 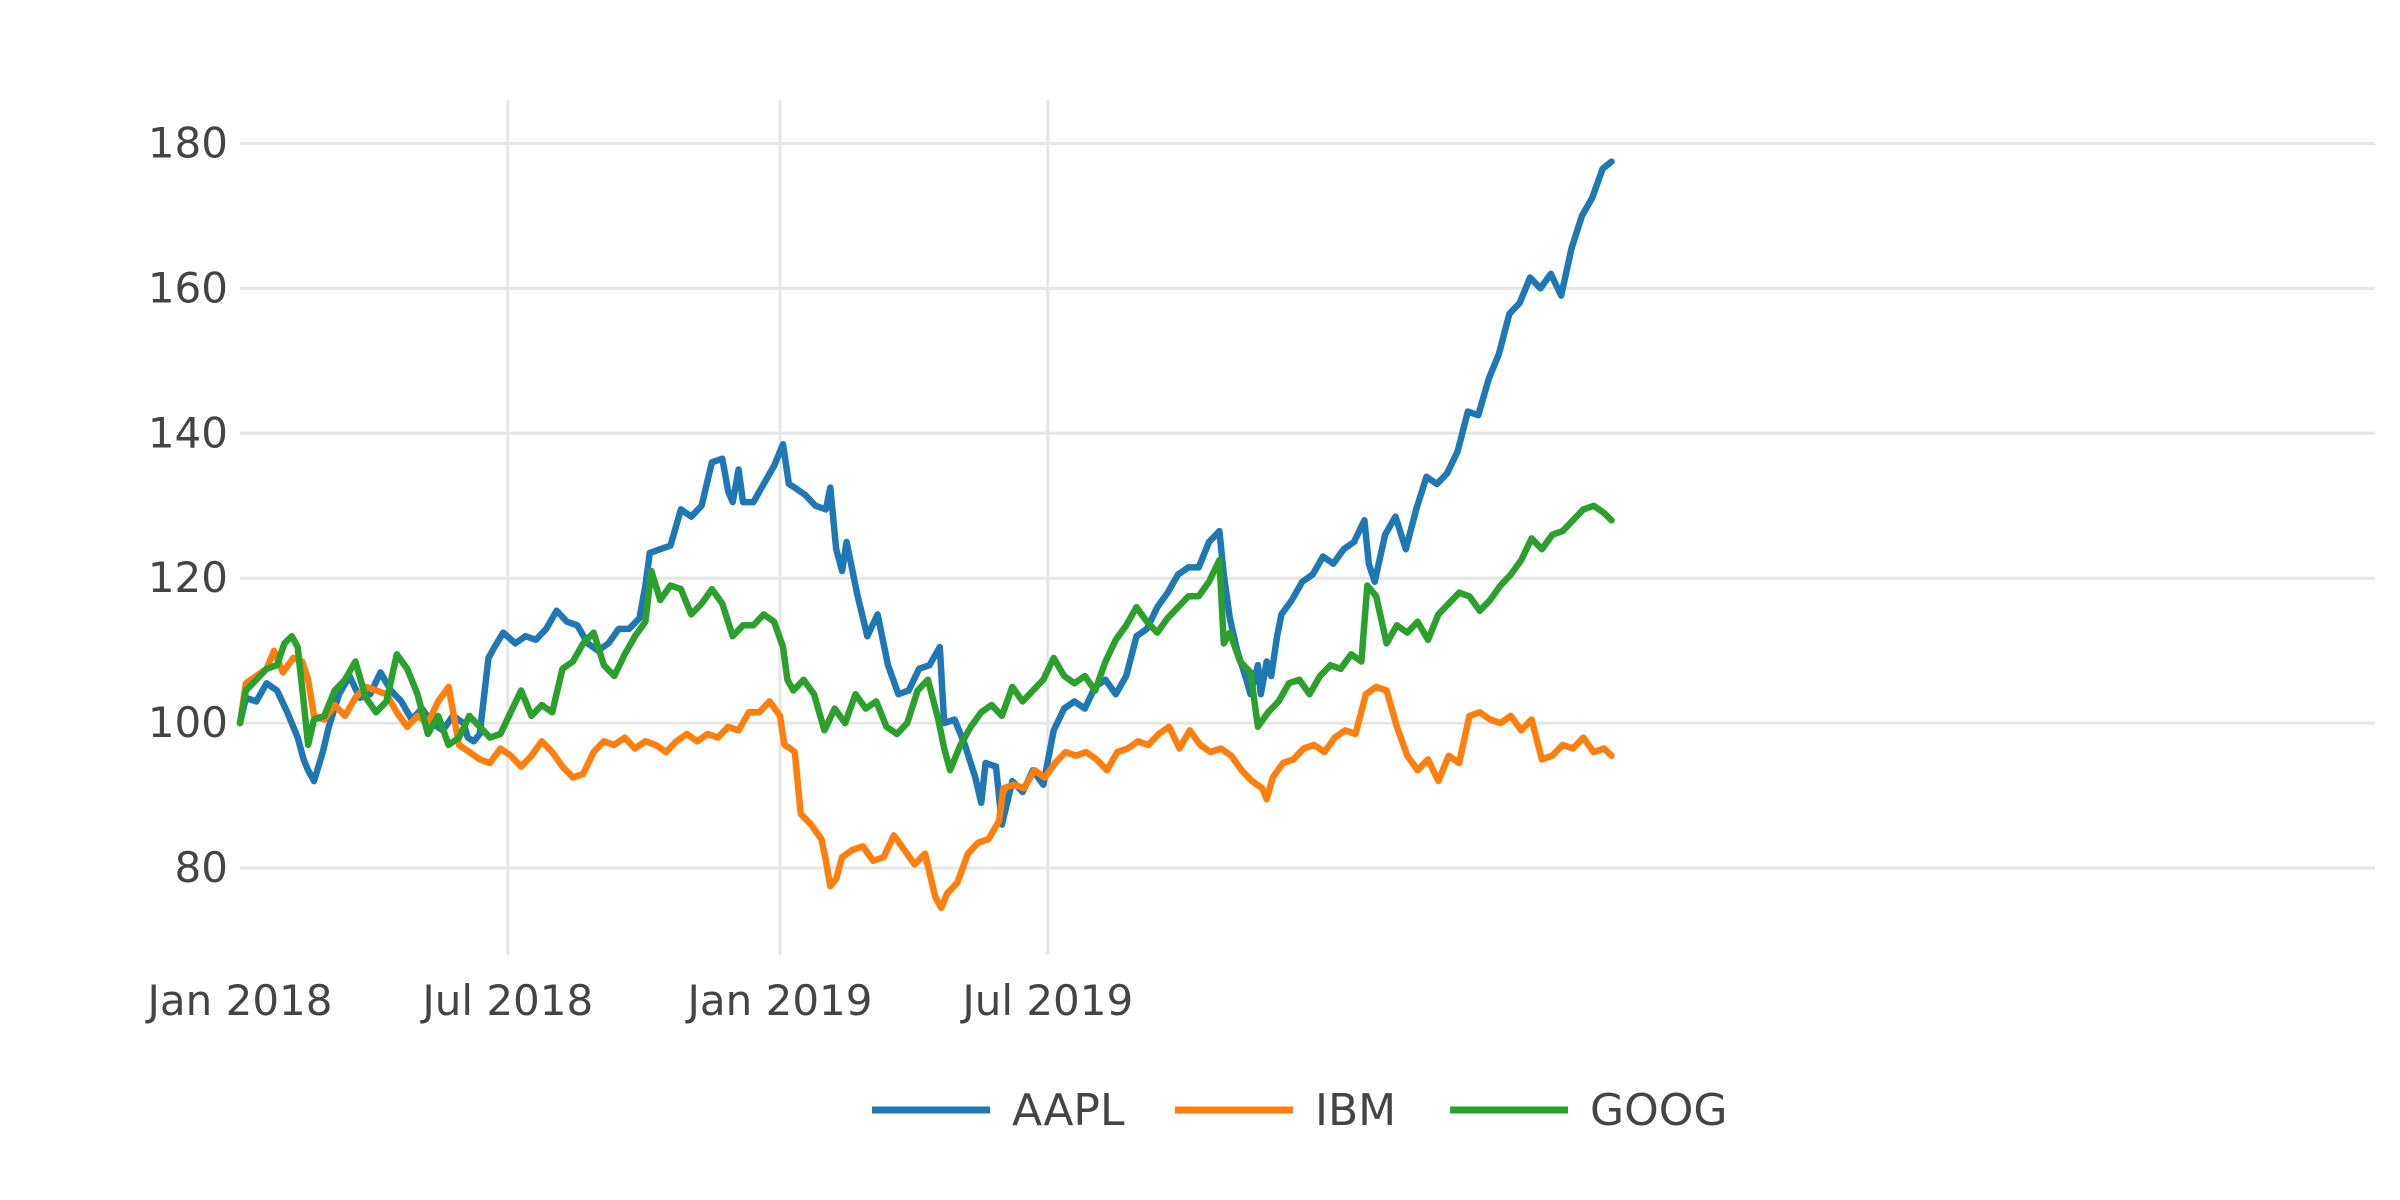 I want to click on y-axis-tick-labels: 80 100 120 140 160 180, so click(x=188, y=505).